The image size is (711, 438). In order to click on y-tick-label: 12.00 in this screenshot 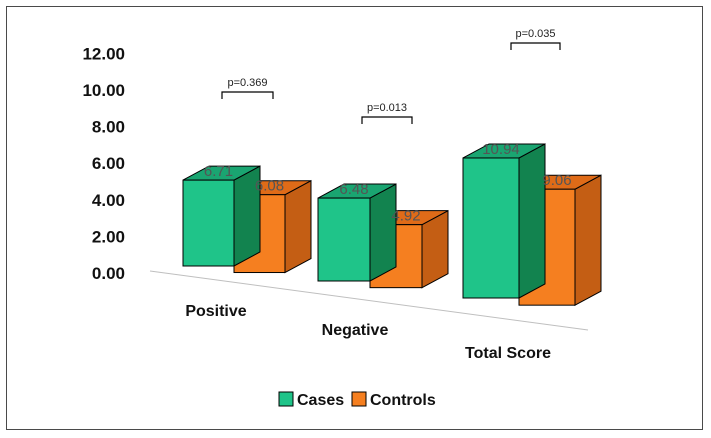, I will do `click(103, 53)`.